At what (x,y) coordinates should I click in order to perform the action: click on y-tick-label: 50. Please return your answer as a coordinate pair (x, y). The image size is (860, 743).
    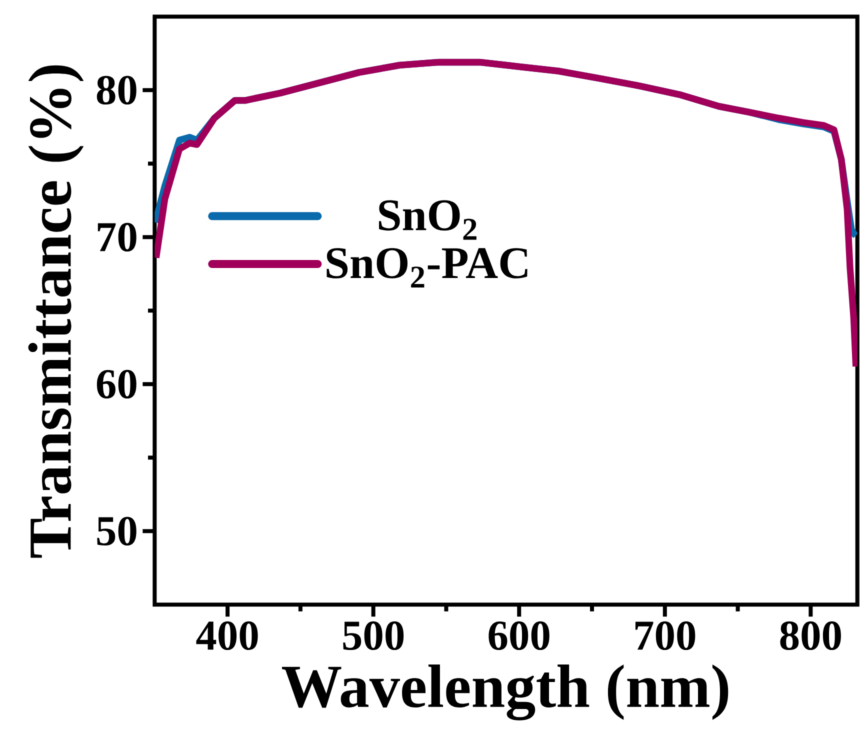
    Looking at the image, I should click on (116, 531).